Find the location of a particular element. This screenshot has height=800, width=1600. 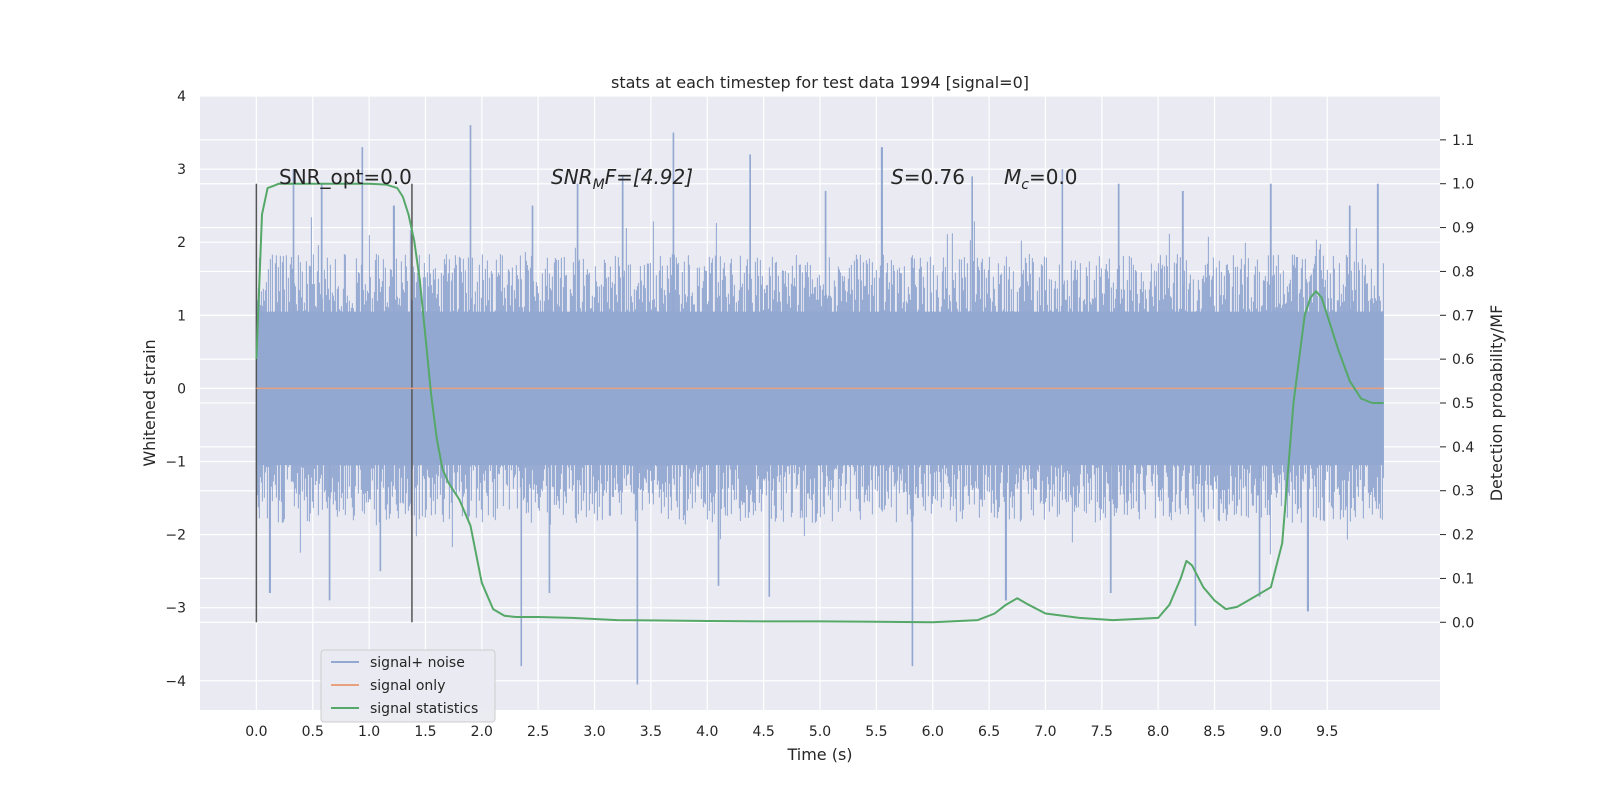

x-tick-label: 6.5 is located at coordinates (989, 732).